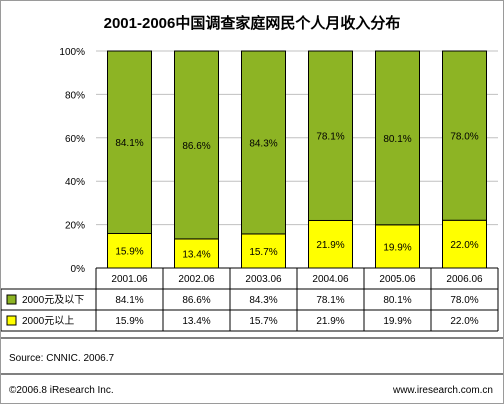  What do you see at coordinates (252, 23) in the screenshot?
I see `chart-title: 2001-2006中国调查家庭网民个人月收入分布` at bounding box center [252, 23].